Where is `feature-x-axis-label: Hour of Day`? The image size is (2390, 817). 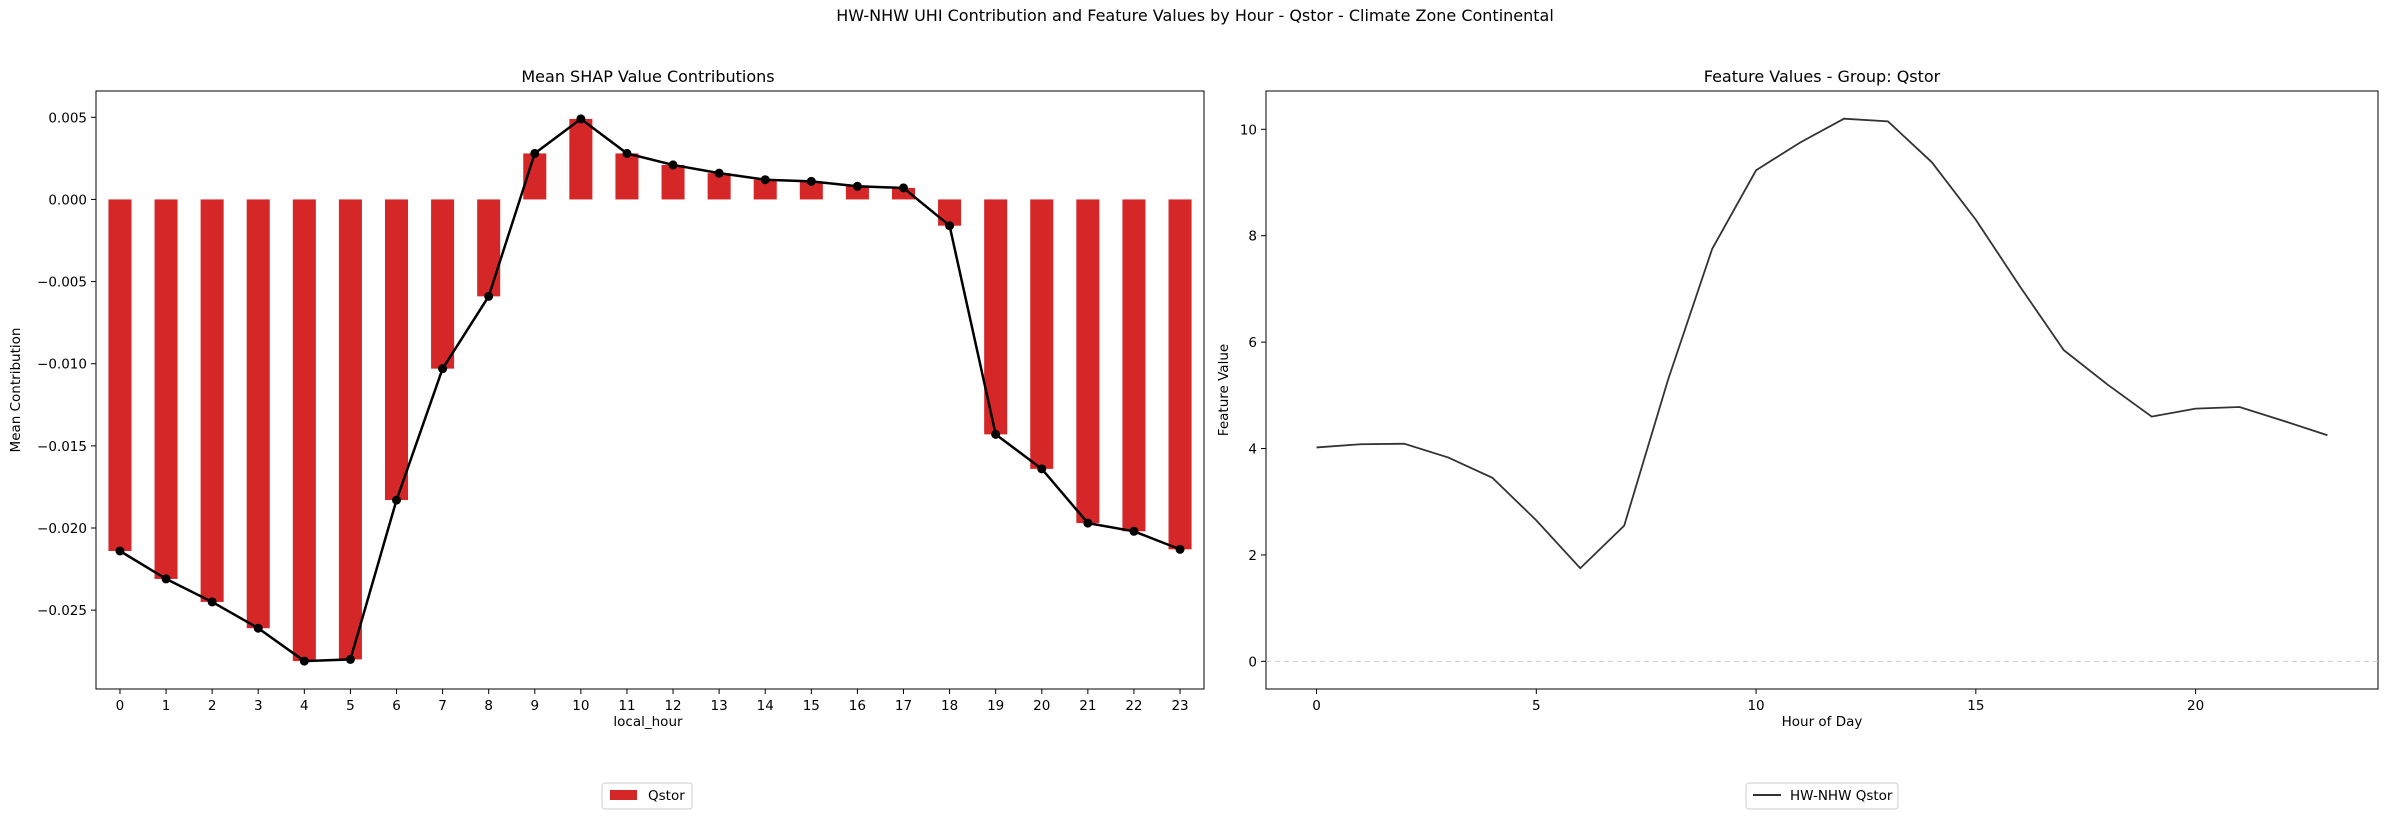 feature-x-axis-label: Hour of Day is located at coordinates (1822, 722).